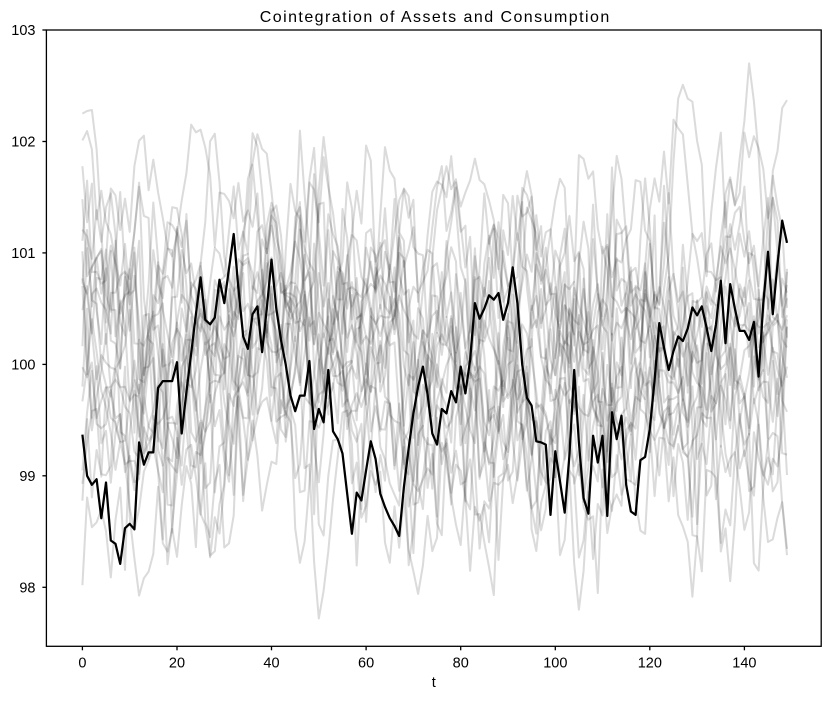  Describe the element at coordinates (23, 31) in the screenshot. I see `svg-text: 103` at that location.